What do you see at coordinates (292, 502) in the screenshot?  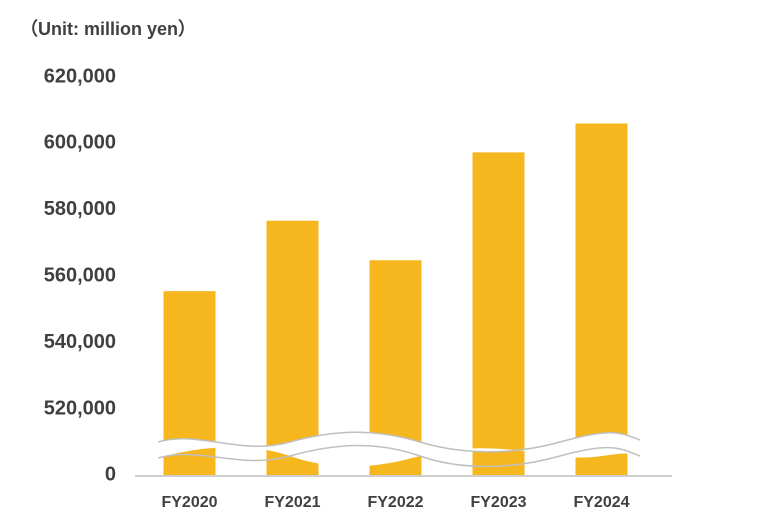 I see `x-tick-label: FY2021` at bounding box center [292, 502].